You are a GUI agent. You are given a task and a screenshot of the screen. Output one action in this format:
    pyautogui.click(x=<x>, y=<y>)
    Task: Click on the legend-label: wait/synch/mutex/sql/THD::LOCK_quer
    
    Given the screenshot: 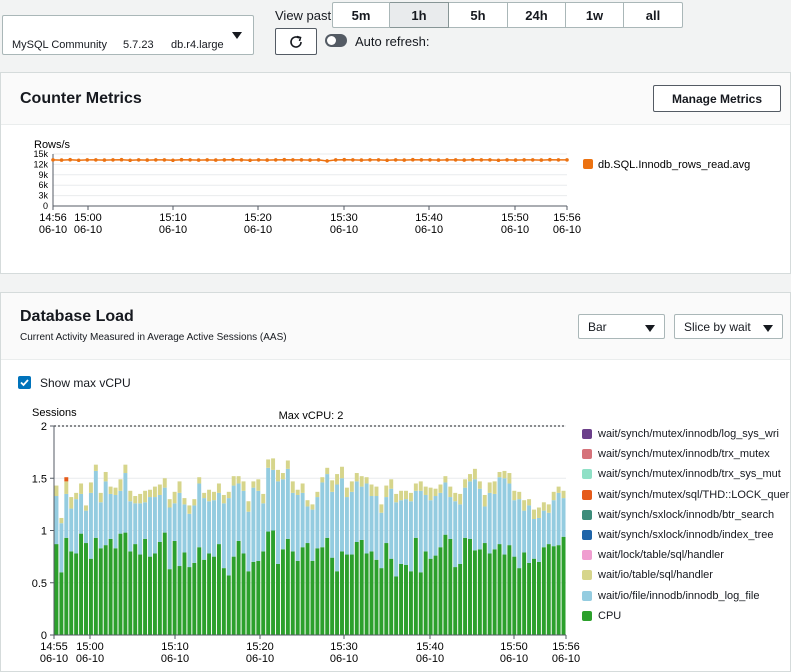 What is the action you would take?
    pyautogui.click(x=694, y=494)
    